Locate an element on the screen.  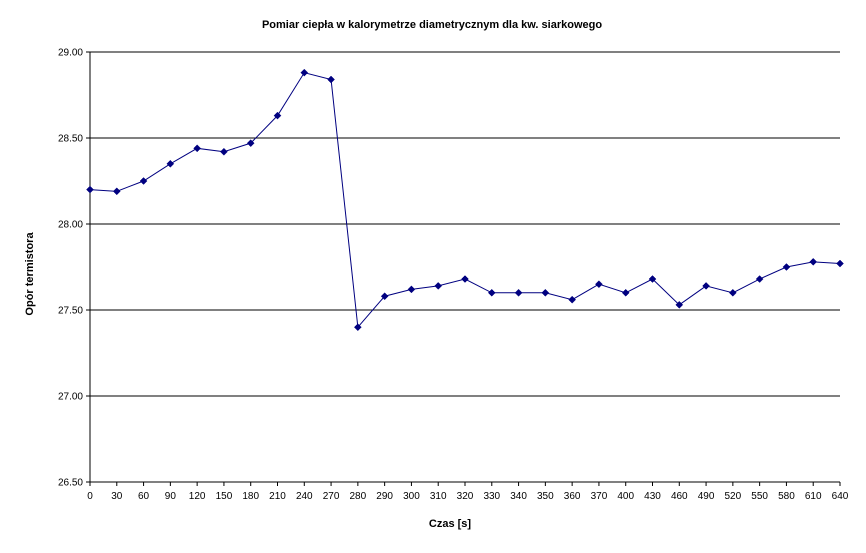
x-tick-label: 460 is located at coordinates (679, 496).